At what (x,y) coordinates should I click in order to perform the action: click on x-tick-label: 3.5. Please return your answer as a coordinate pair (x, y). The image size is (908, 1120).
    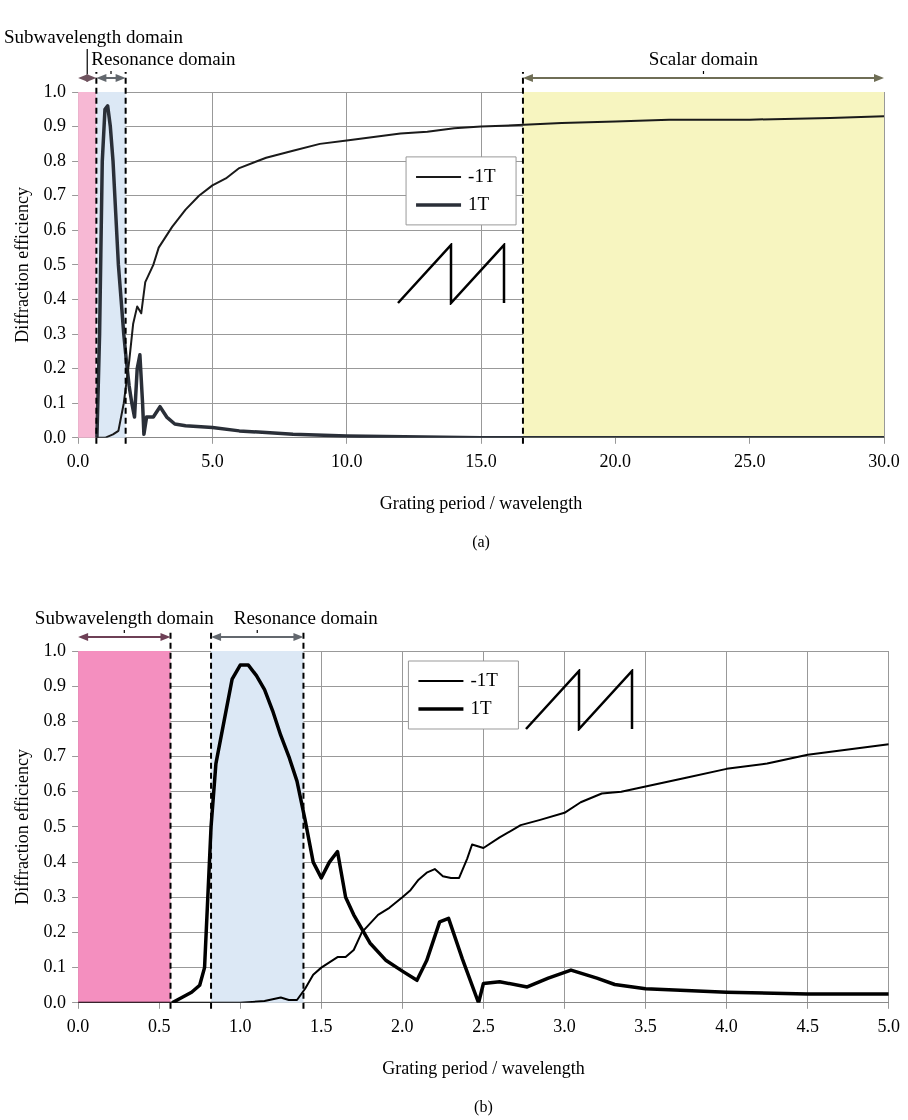
    Looking at the image, I should click on (645, 1026).